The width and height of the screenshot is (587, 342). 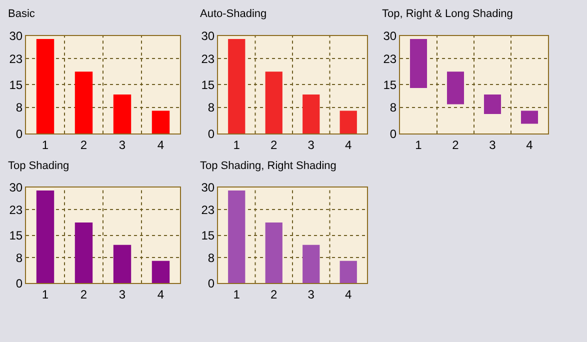 I want to click on chart-title: Auto-Shading, so click(x=233, y=14).